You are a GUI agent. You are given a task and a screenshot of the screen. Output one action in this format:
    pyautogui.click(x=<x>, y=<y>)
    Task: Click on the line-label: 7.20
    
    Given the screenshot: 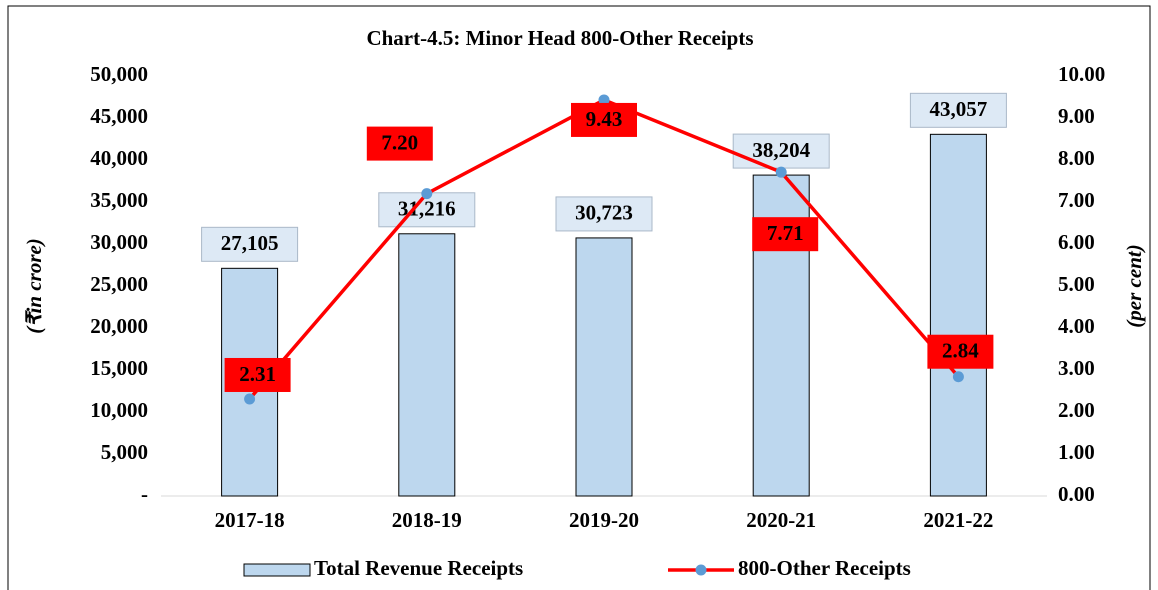 What is the action you would take?
    pyautogui.click(x=399, y=142)
    